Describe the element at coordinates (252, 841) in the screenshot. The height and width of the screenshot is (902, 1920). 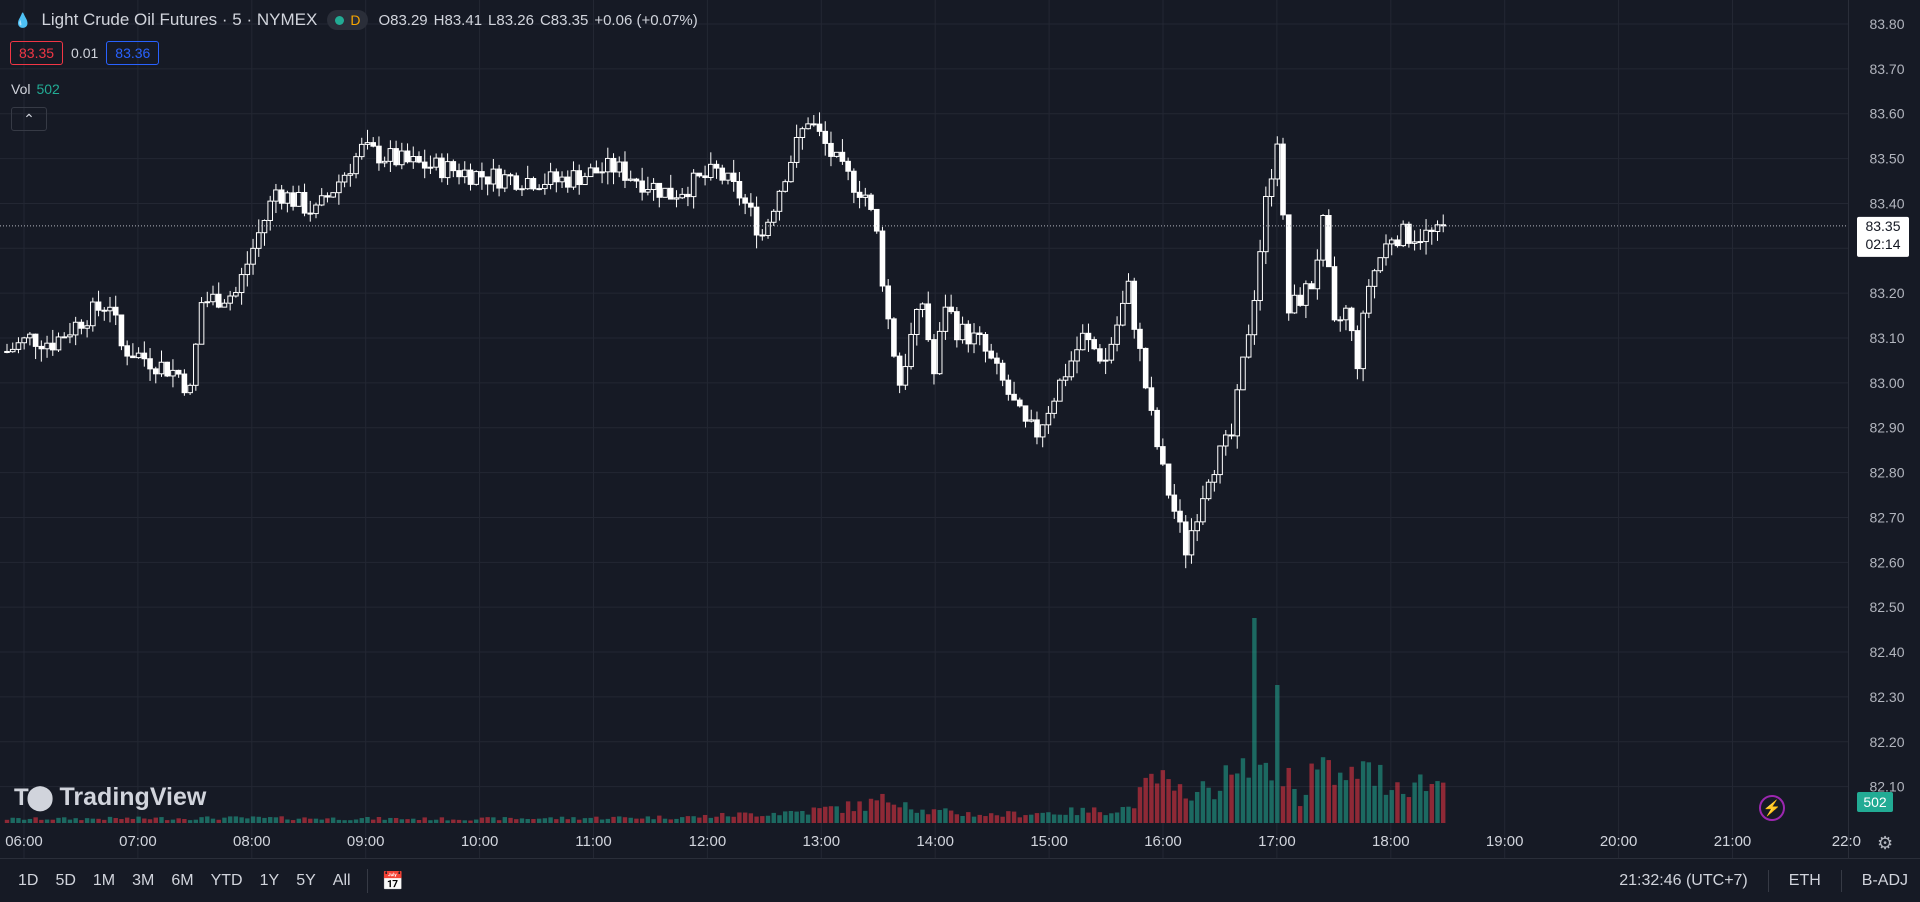
I see `time-tick-label: 08:00` at that location.